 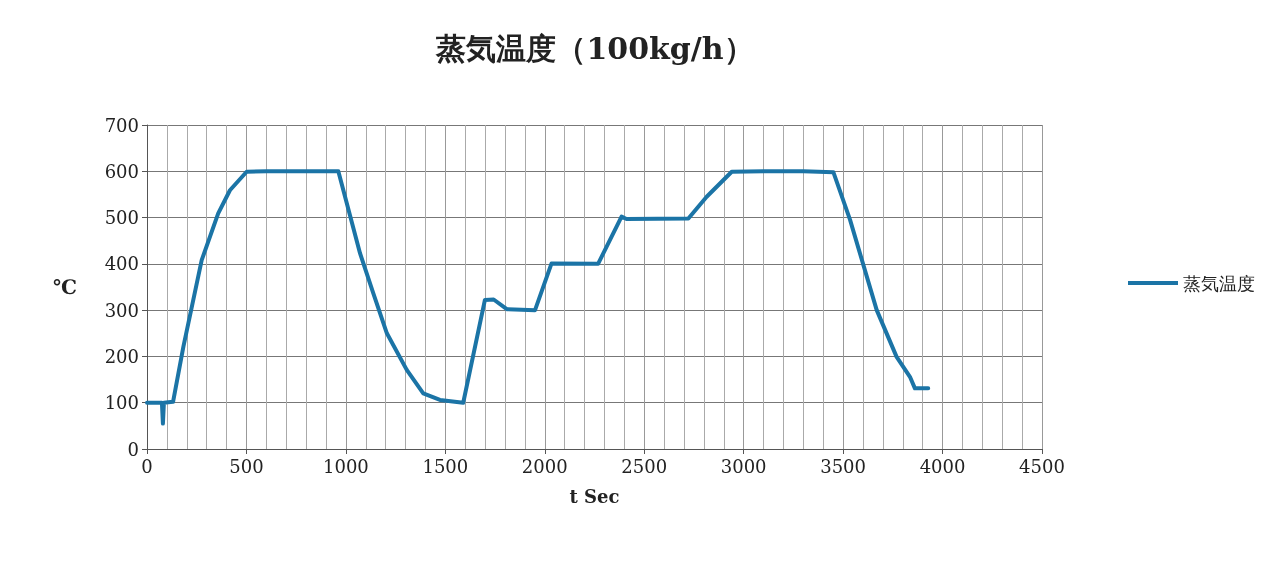 I want to click on y-tick-label: 100, so click(x=121, y=403).